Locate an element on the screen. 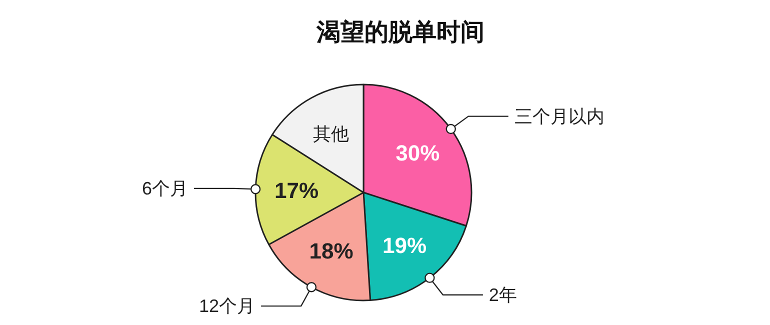  slice-label: 其他 is located at coordinates (331, 134).